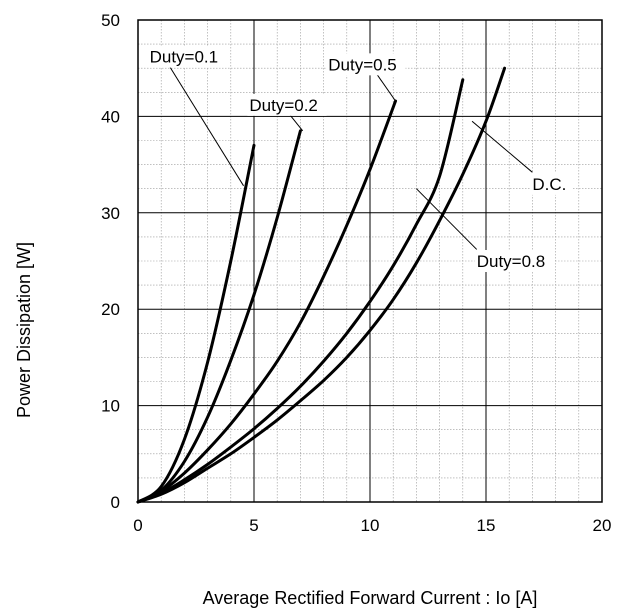 The height and width of the screenshot is (616, 642). I want to click on y-tick-labels: 0 10 20 30 40 50, so click(110, 261).